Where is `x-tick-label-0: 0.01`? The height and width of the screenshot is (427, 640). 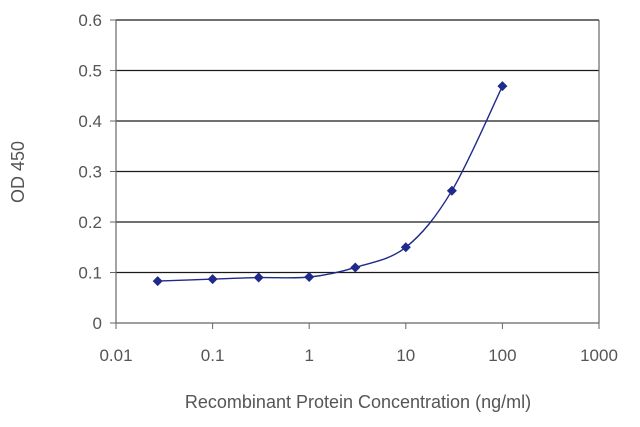 x-tick-label-0: 0.01 is located at coordinates (115, 355).